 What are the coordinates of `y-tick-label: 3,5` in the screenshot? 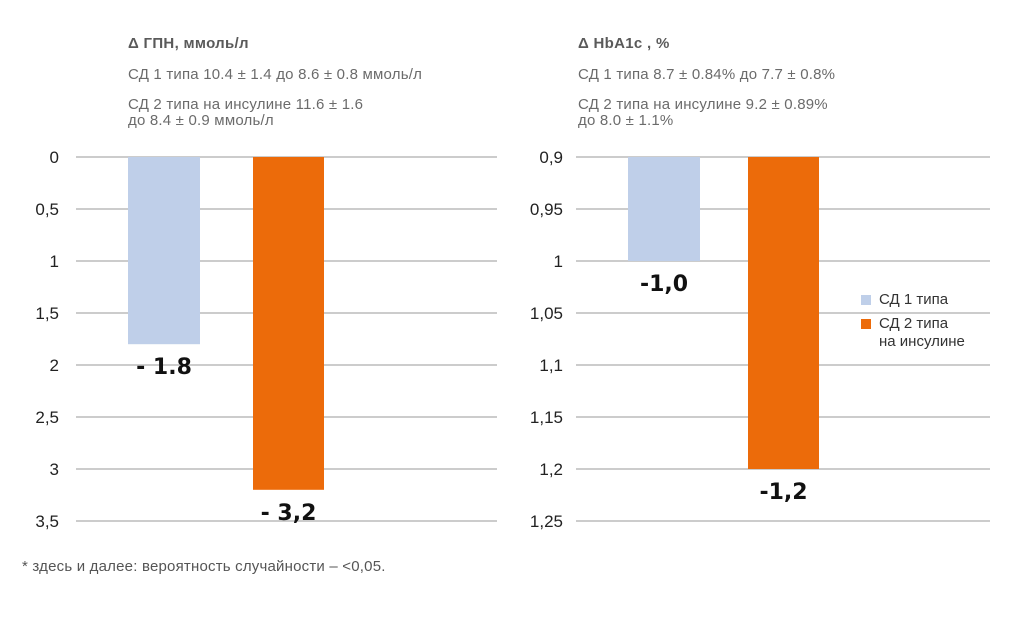 It's located at (47, 521).